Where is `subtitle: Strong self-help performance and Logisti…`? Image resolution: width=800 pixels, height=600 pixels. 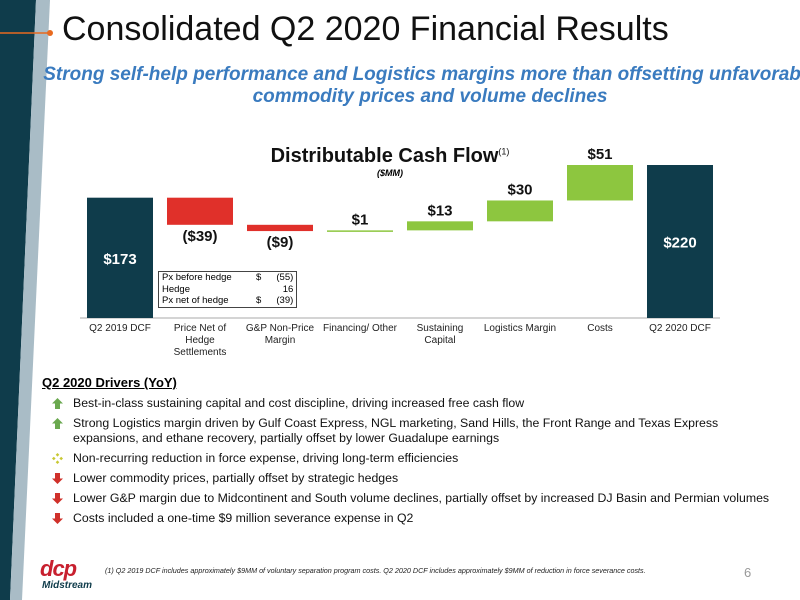 subtitle: Strong self-help performance and Logisti… is located at coordinates (421, 85).